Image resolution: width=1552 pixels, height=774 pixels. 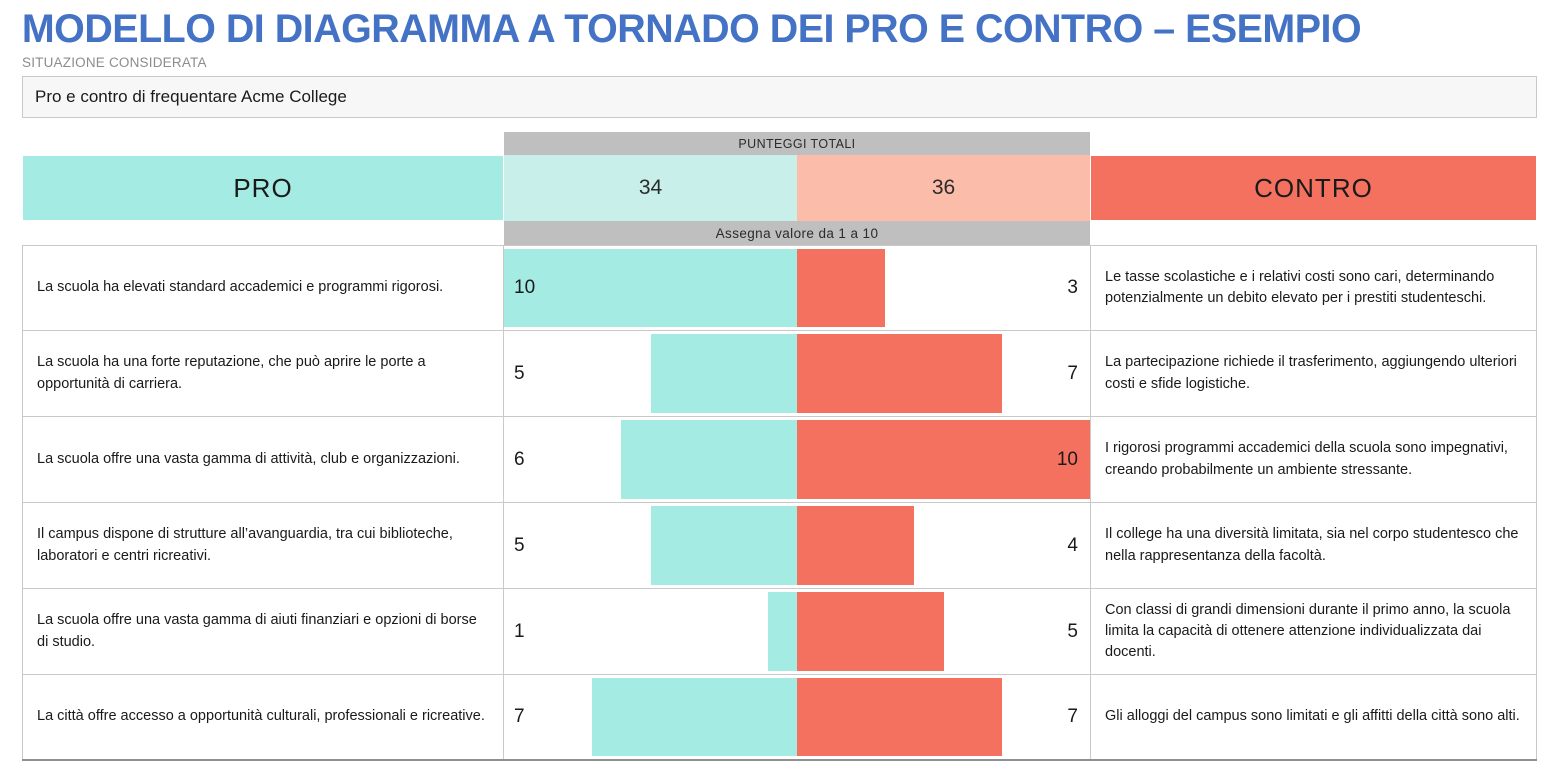 I want to click on contro-total-value: 36, so click(x=943, y=188).